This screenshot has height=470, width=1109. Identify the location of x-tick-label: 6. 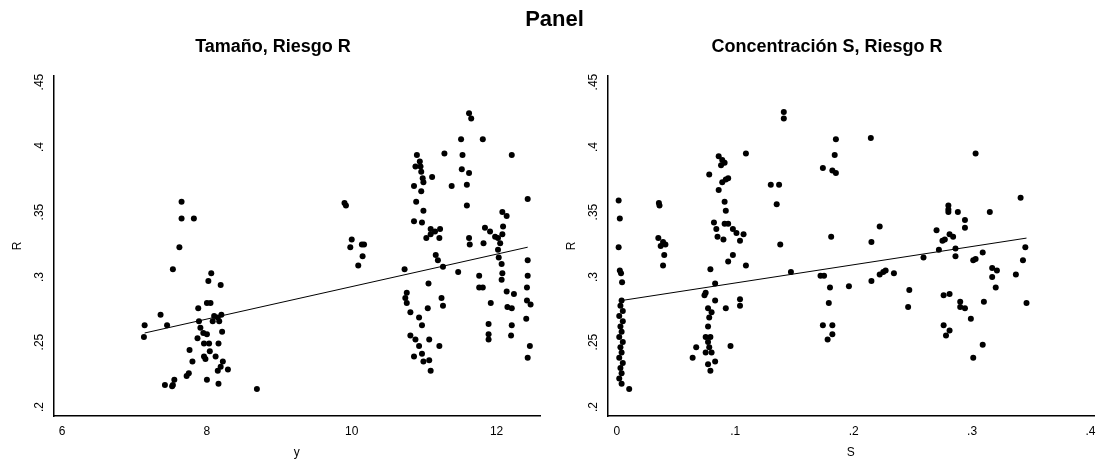
(62, 430).